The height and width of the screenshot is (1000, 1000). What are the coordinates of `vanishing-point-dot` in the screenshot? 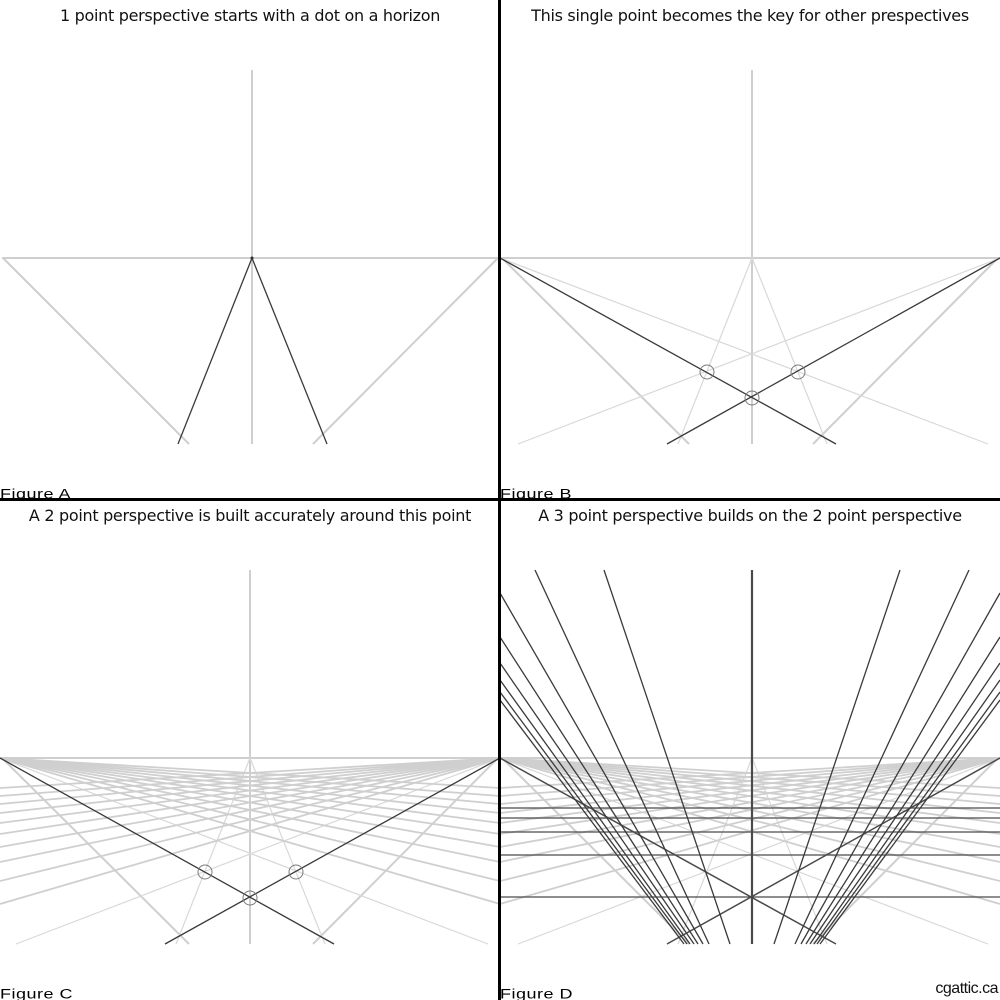 It's located at (252, 258).